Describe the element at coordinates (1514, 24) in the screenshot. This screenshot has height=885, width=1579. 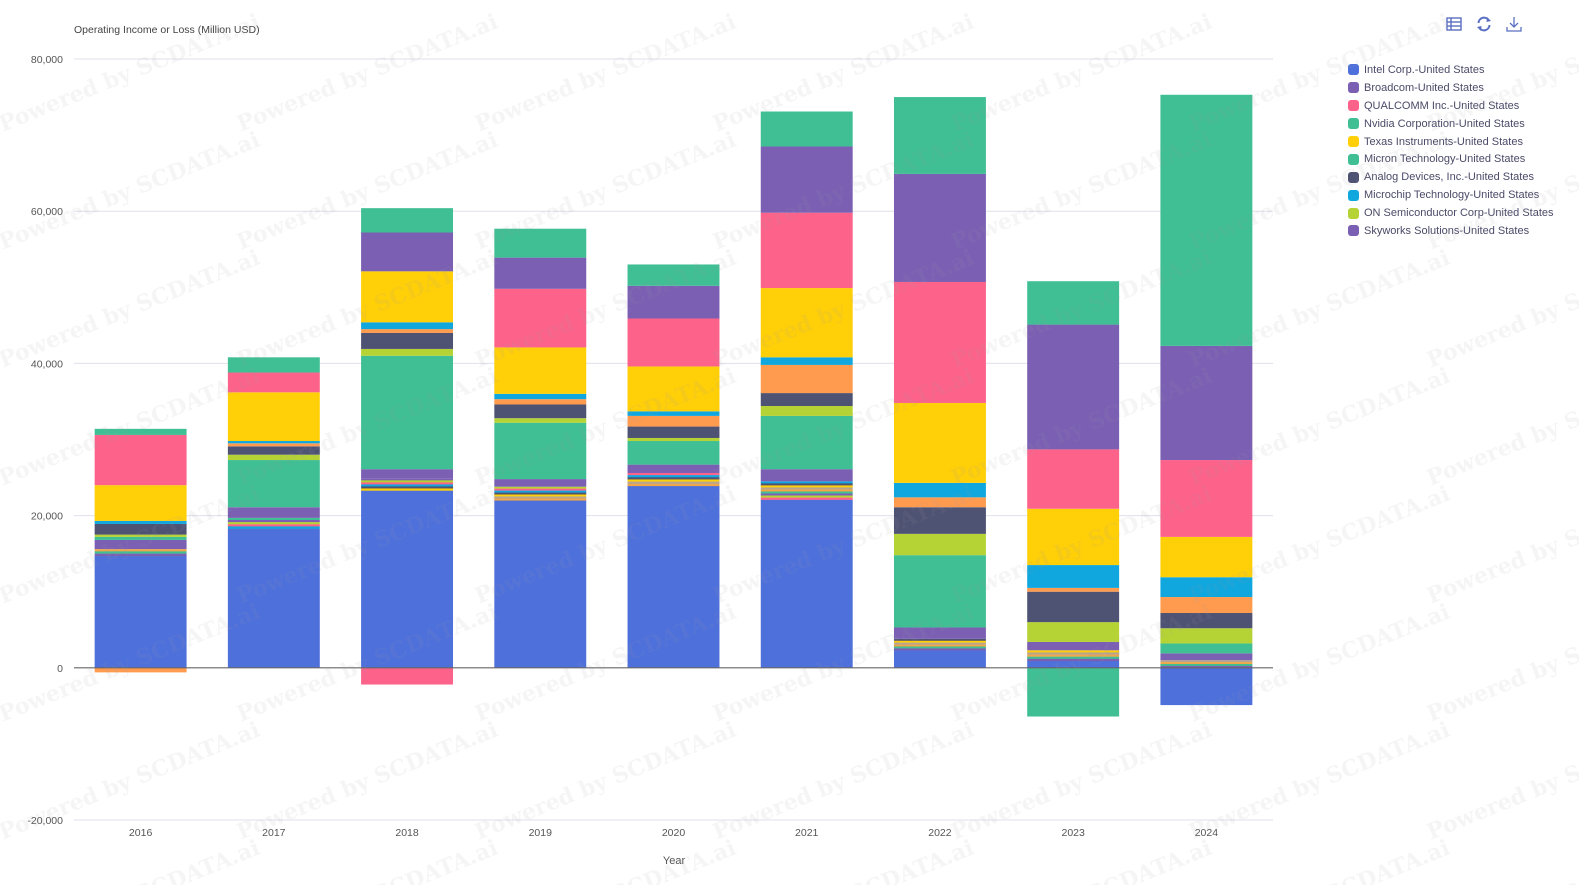
I see `download-icon` at that location.